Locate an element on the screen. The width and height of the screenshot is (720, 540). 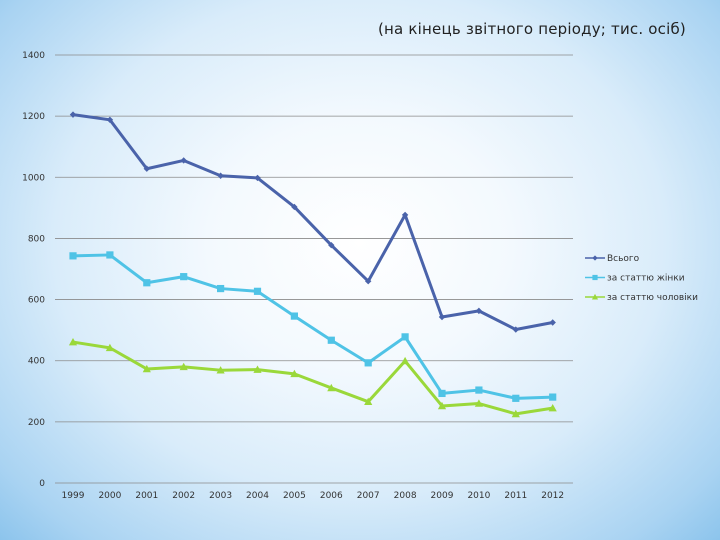
y-tick-label: 600 is located at coordinates (36, 301).